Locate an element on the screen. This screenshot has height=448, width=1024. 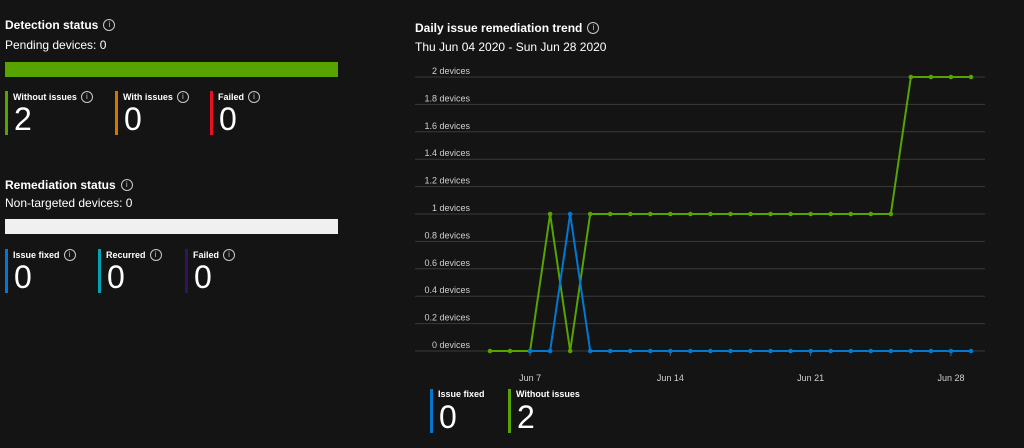
y-tick-label: 1.4 devices is located at coordinates (447, 153).